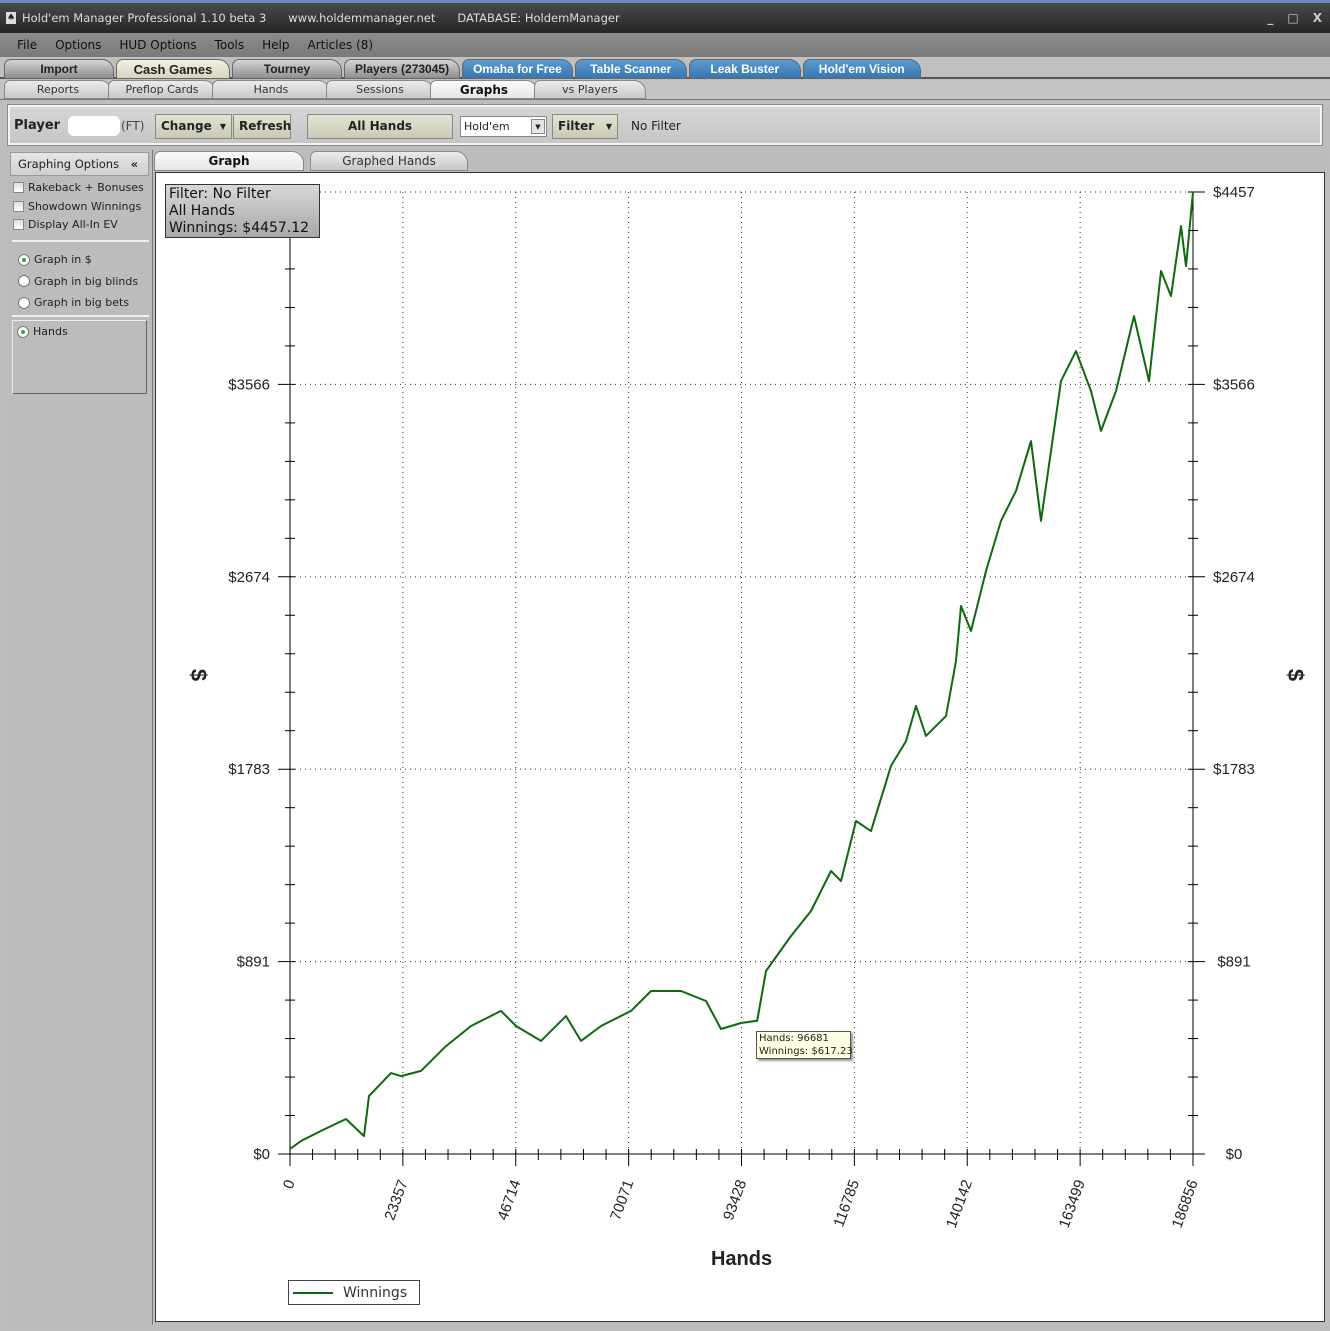 The width and height of the screenshot is (1330, 1331). I want to click on x-tick-label: 23357, so click(396, 1200).